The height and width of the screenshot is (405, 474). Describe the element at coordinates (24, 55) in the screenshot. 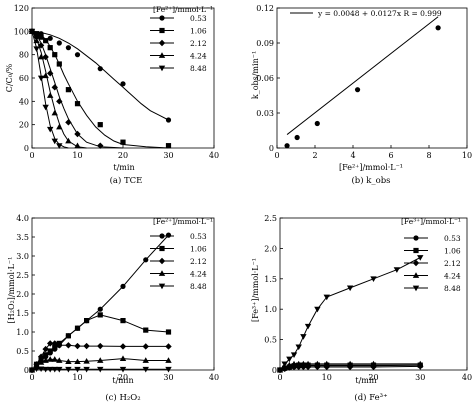

I see `y-tick-label: 80` at that location.